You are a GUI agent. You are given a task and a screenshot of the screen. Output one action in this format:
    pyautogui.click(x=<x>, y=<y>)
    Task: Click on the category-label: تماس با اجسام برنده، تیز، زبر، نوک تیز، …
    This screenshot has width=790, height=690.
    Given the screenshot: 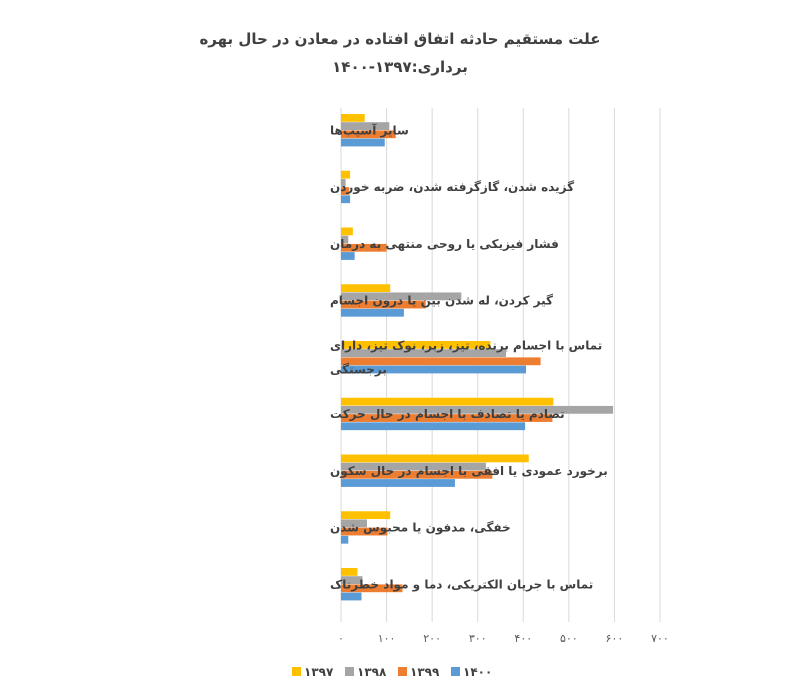 What is the action you would take?
    pyautogui.click(x=466, y=345)
    